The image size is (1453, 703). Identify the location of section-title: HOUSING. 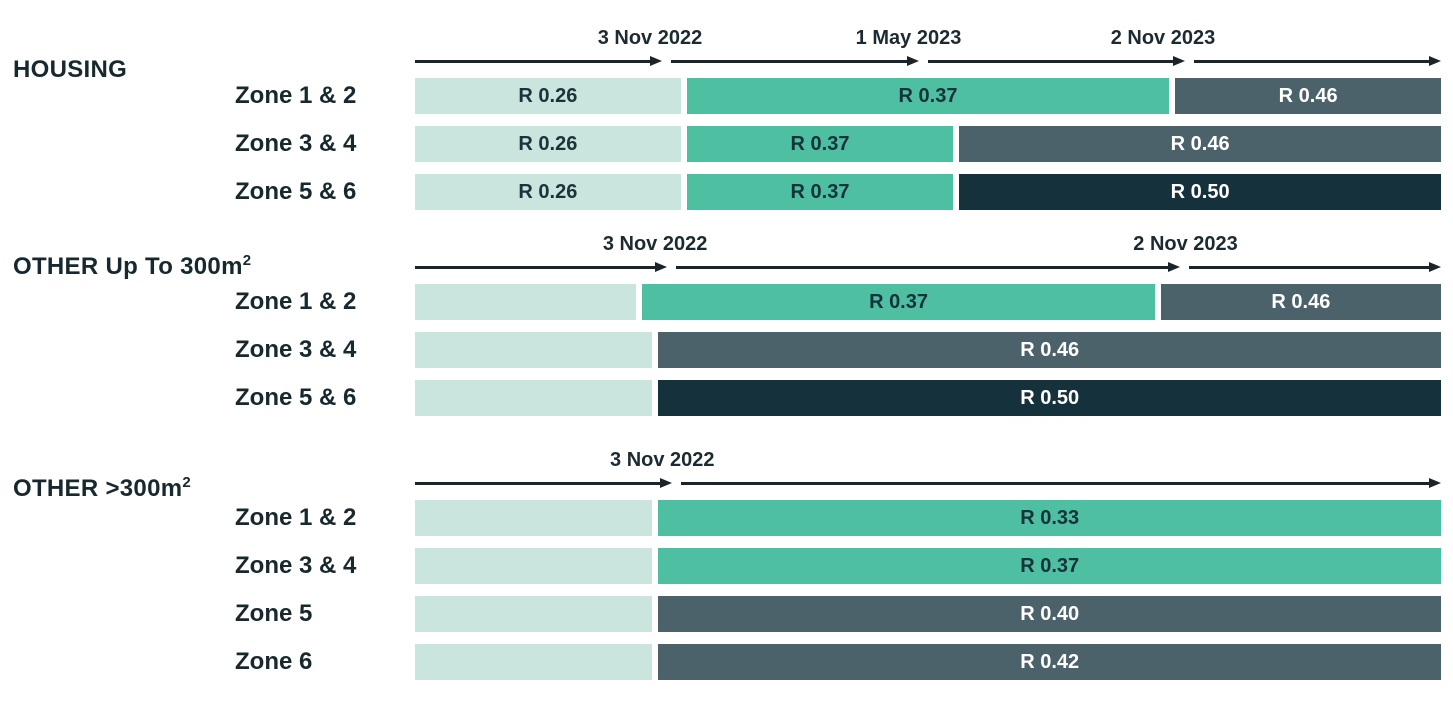
(70, 70).